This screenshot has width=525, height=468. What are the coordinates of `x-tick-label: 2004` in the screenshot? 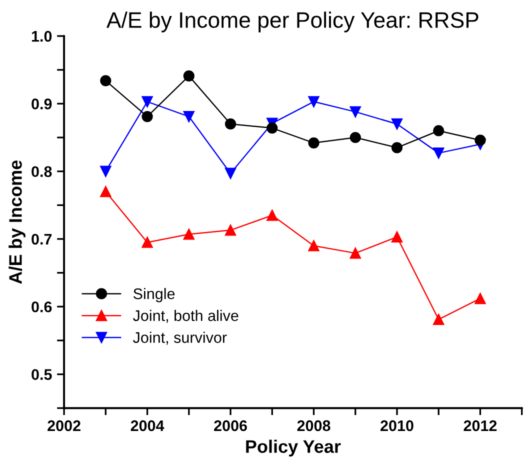 It's located at (147, 426).